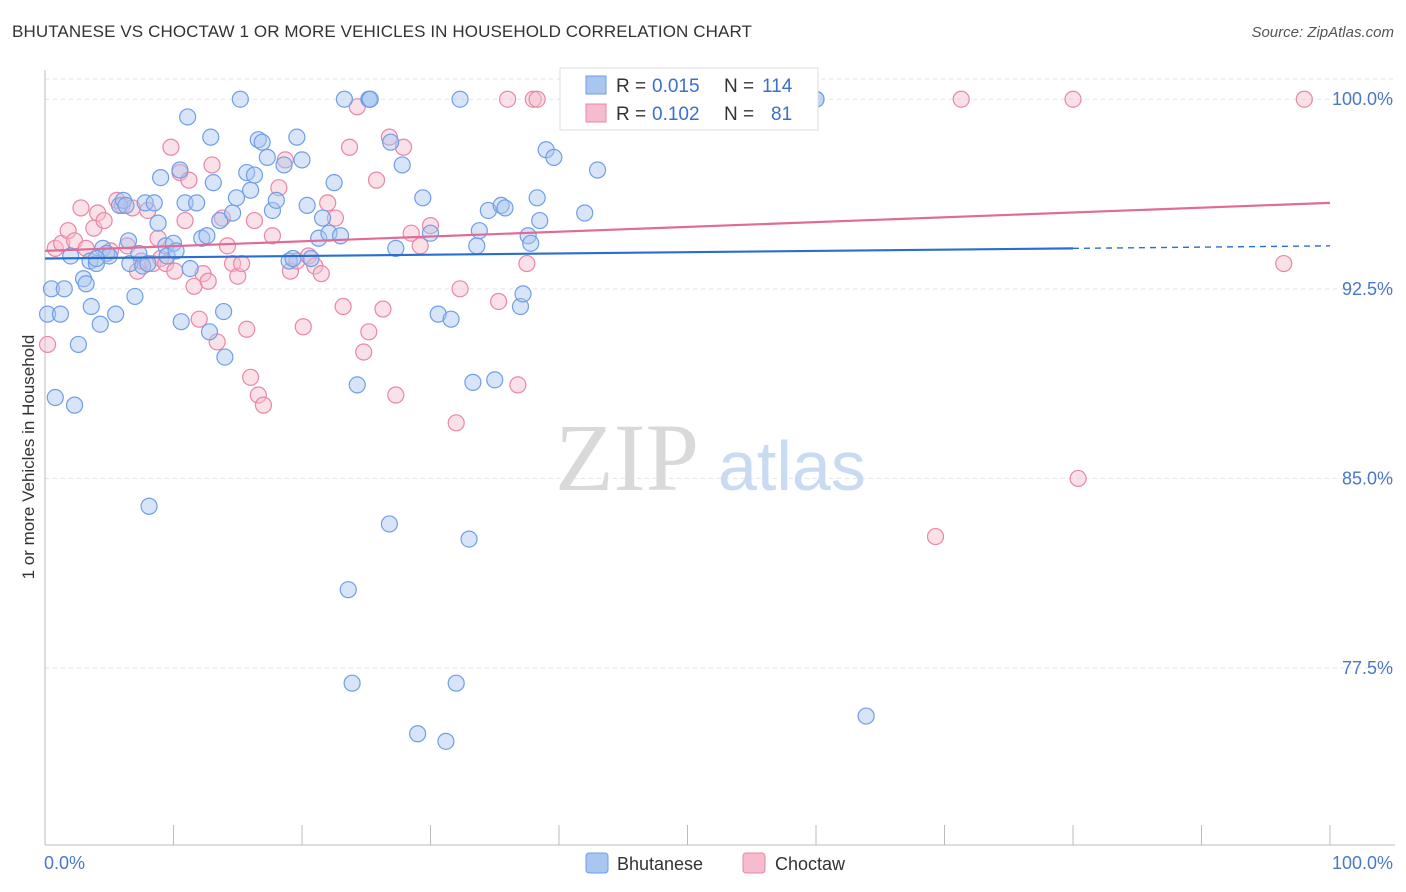 Image resolution: width=1406 pixels, height=892 pixels. What do you see at coordinates (627, 457) in the screenshot?
I see `watermark-zip: ZIP` at bounding box center [627, 457].